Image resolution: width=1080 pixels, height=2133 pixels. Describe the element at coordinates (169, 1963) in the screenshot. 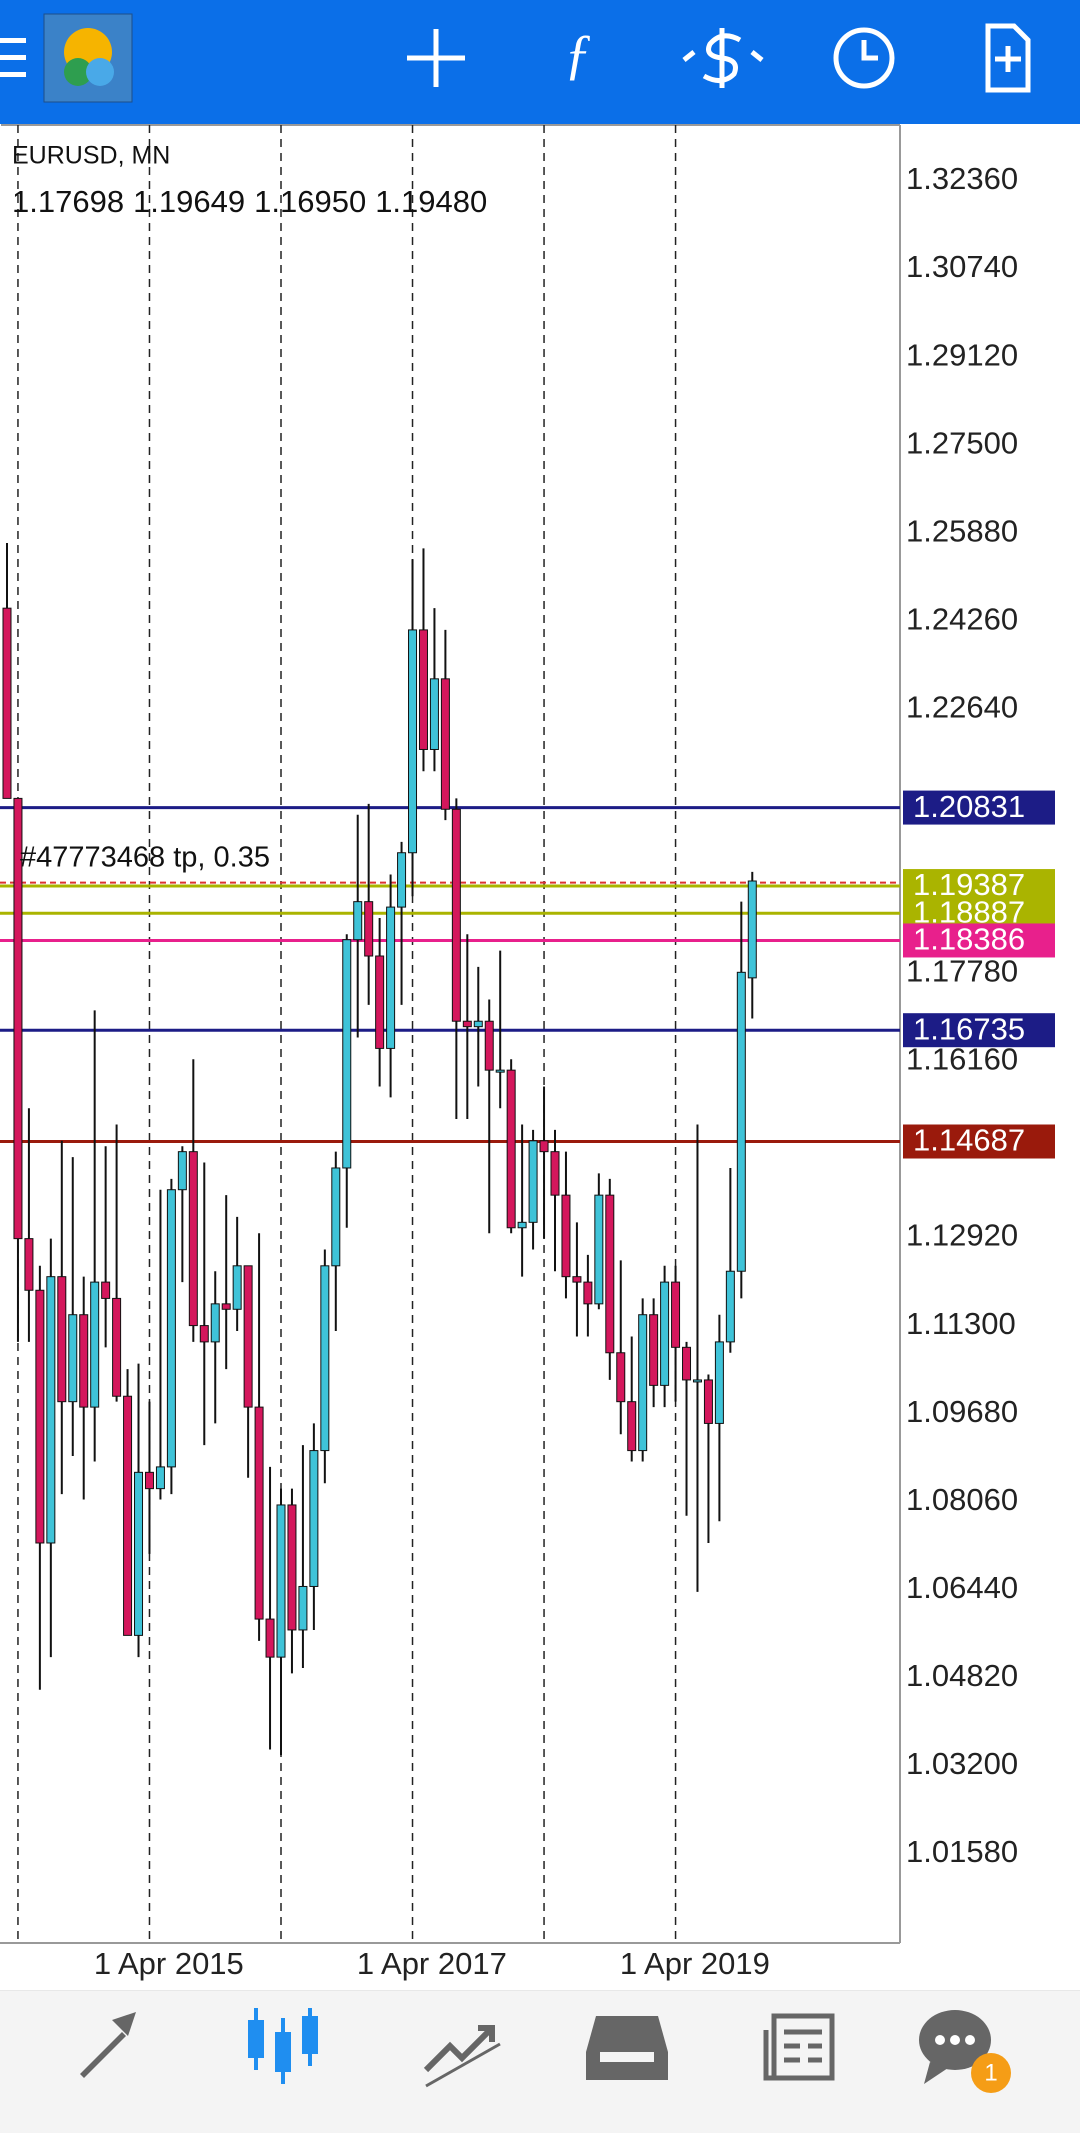

I see `x-tick-label: 1 Apr 2015` at that location.